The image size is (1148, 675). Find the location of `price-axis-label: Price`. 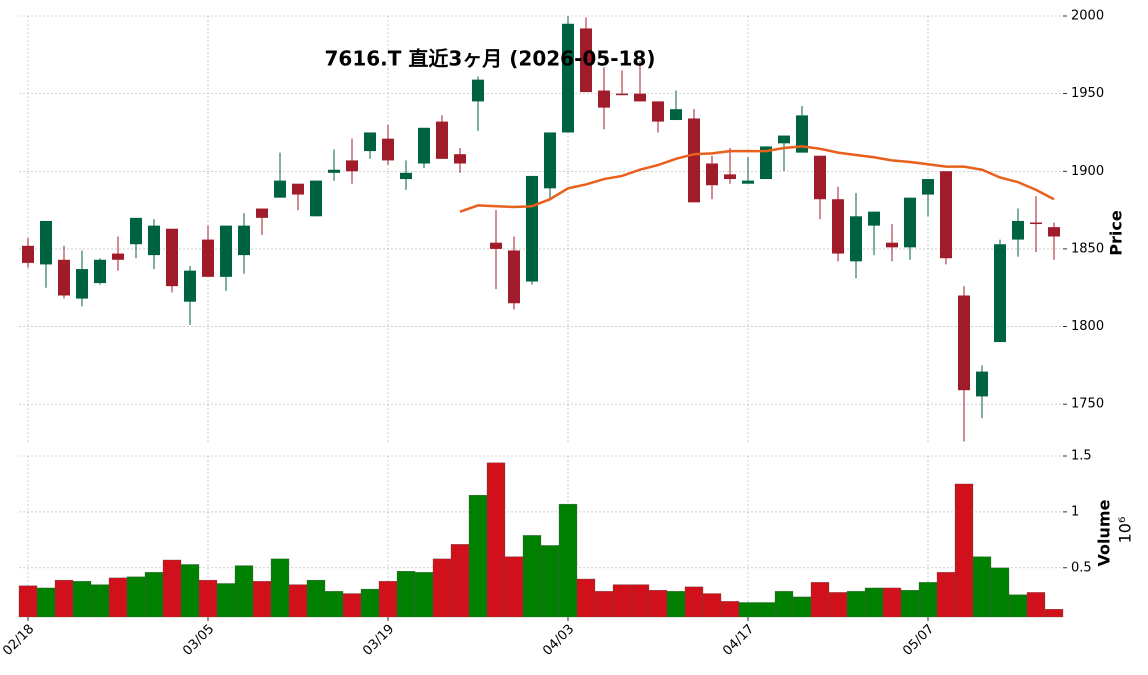

price-axis-label: Price is located at coordinates (1116, 233).